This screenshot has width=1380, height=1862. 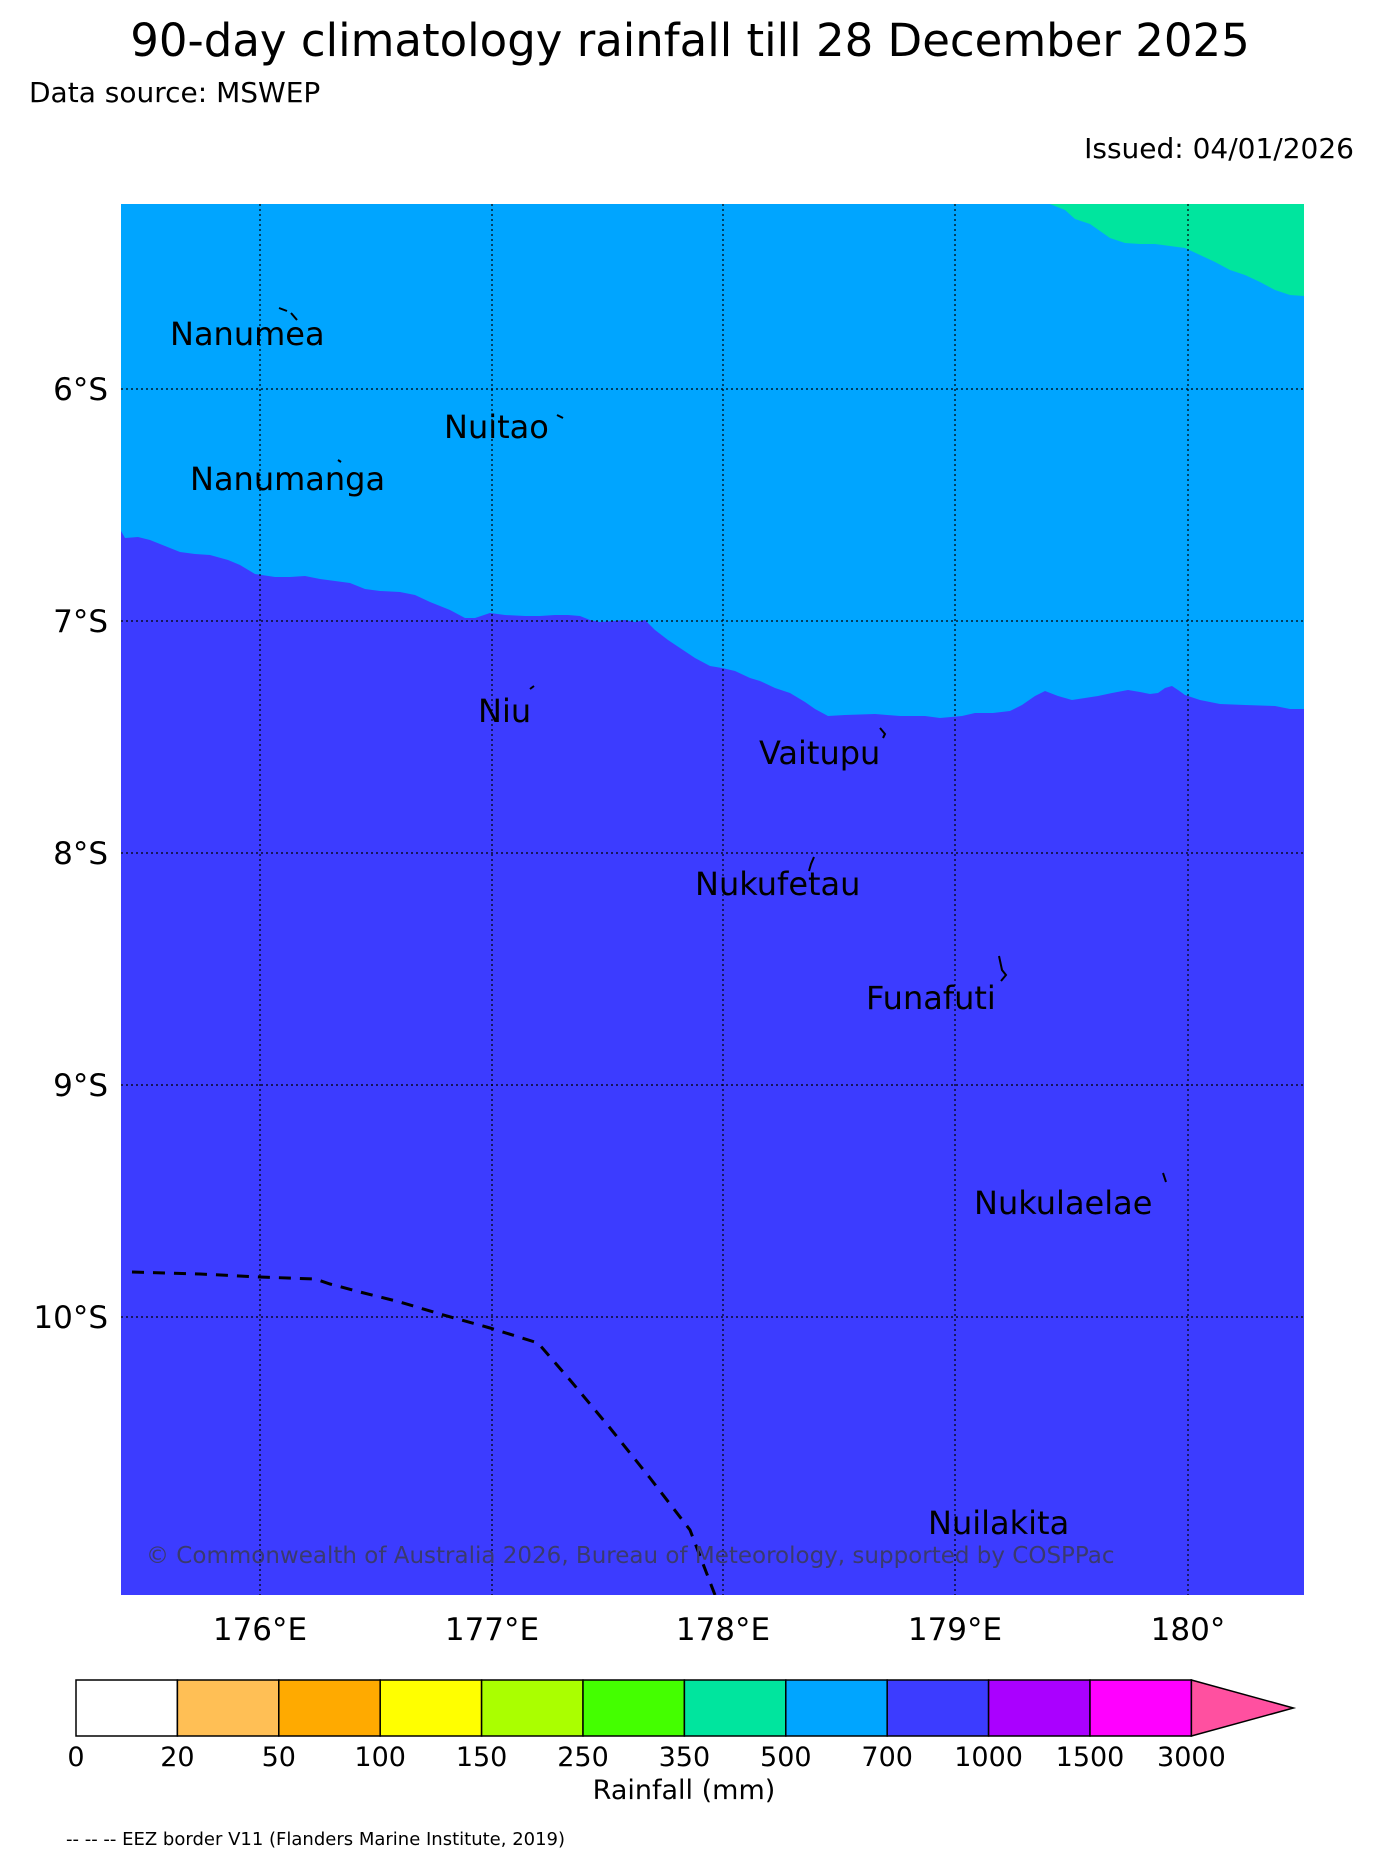 I want to click on island-label: Nuitao, so click(x=496, y=427).